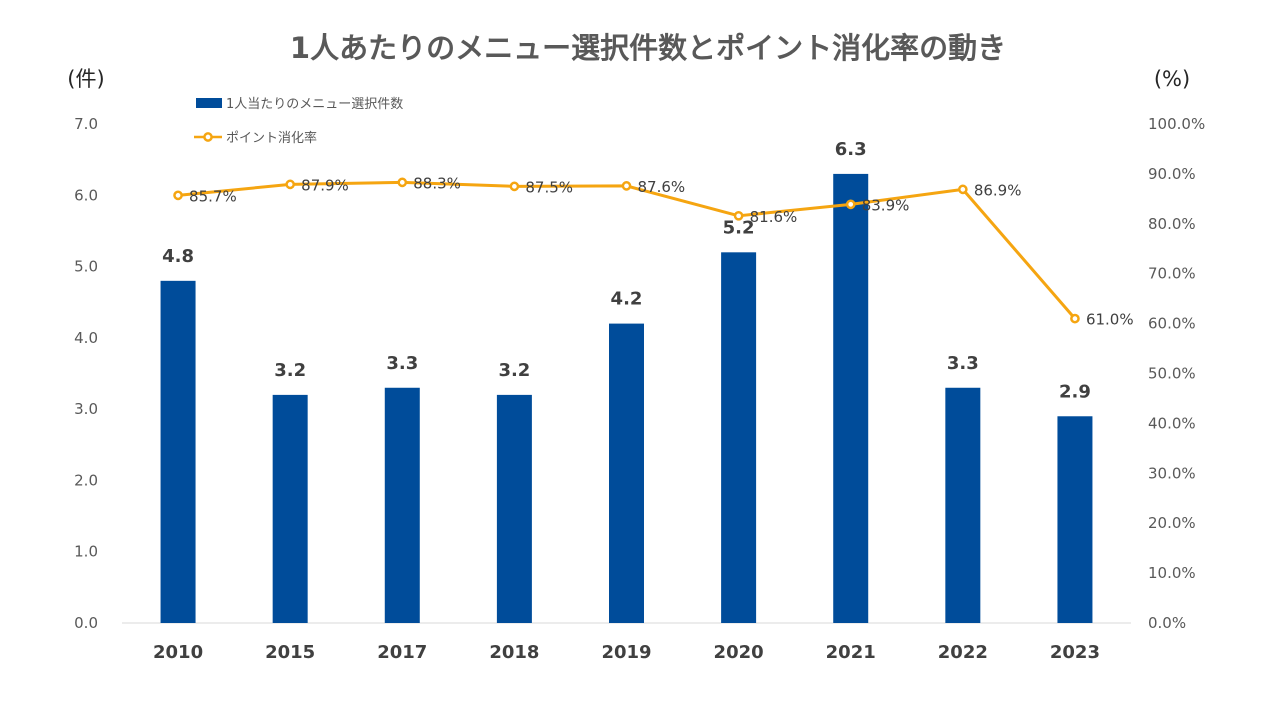 The height and width of the screenshot is (720, 1280). What do you see at coordinates (1172, 473) in the screenshot?
I see `right-axis-tick: 30.0%` at bounding box center [1172, 473].